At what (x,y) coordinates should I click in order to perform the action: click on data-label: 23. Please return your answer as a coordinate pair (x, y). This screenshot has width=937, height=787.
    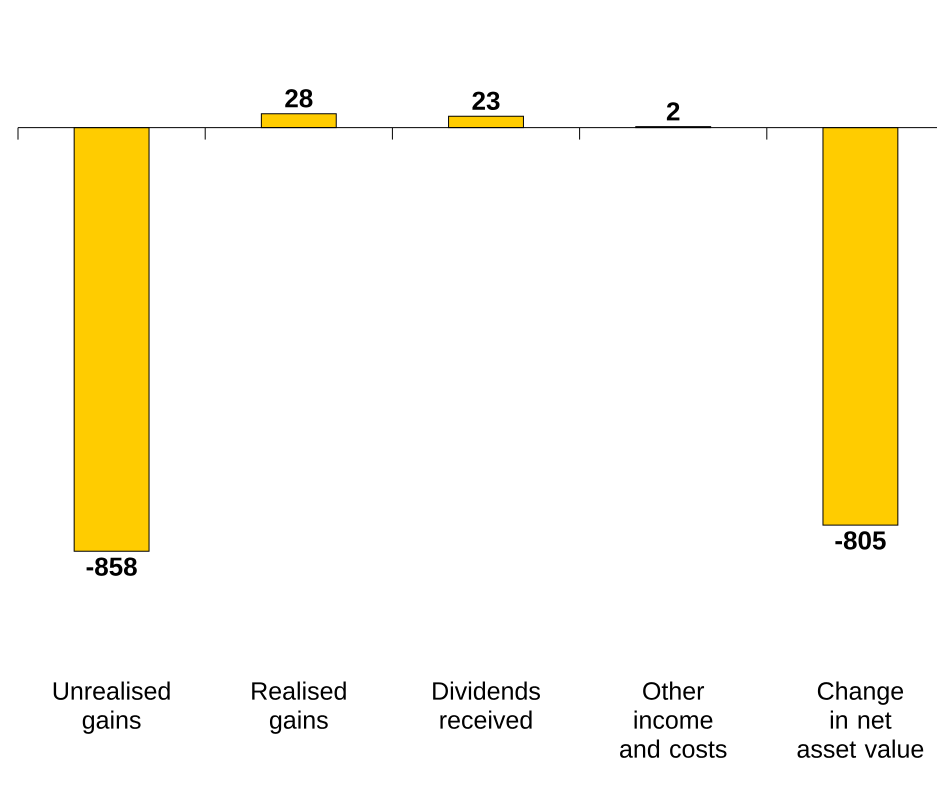
    Looking at the image, I should click on (486, 101).